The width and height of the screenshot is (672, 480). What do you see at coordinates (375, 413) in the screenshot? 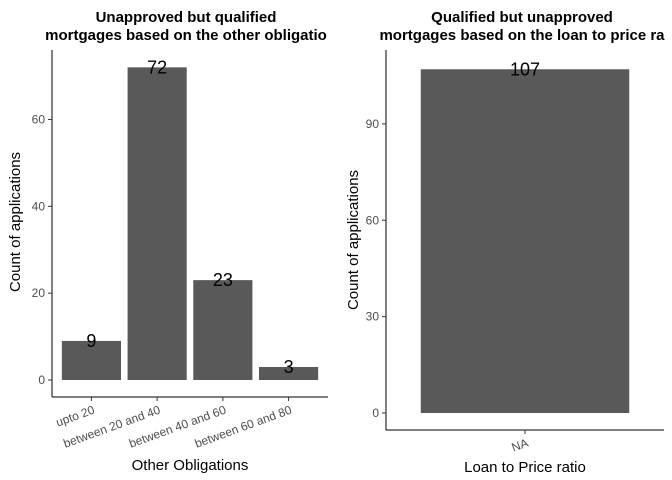
I see `right-y-tick-label-1: 0` at bounding box center [375, 413].